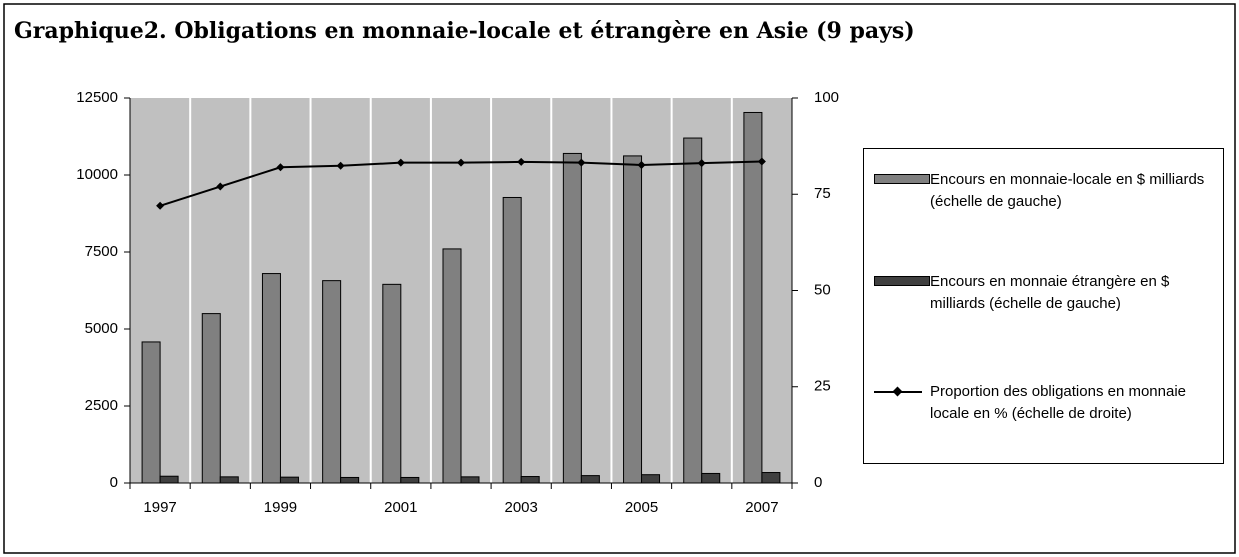 Image resolution: width=1239 pixels, height=557 pixels. Describe the element at coordinates (761, 507) in the screenshot. I see `x-tick-label: 2007` at that location.